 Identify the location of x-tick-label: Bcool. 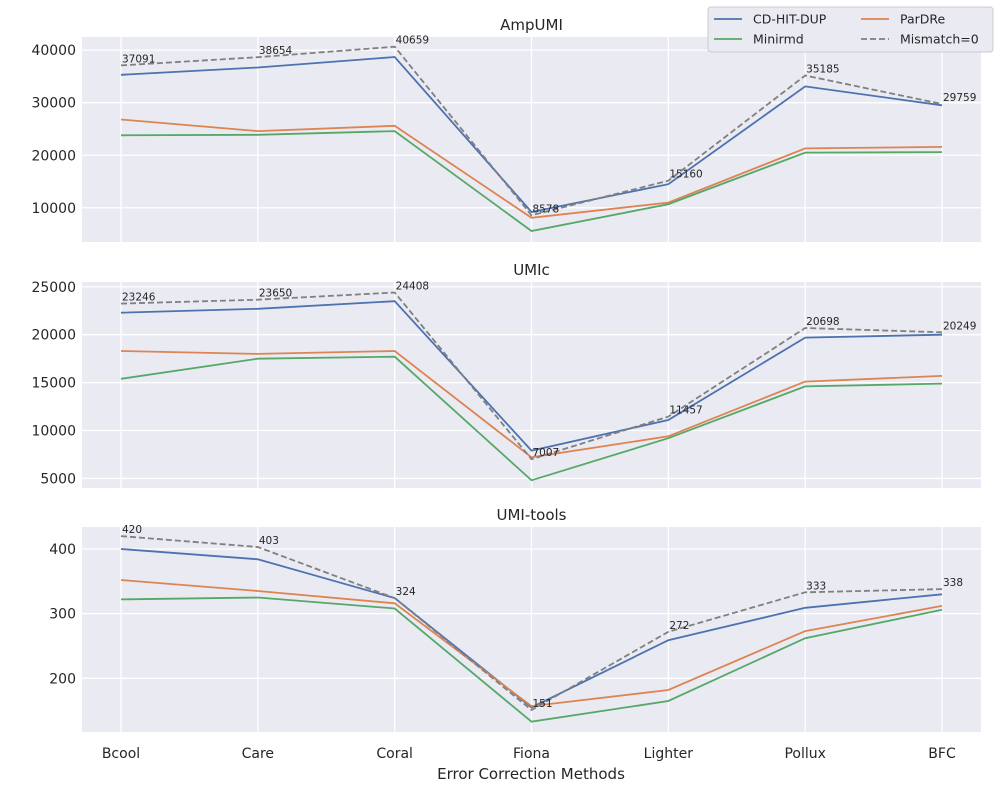
(121, 754).